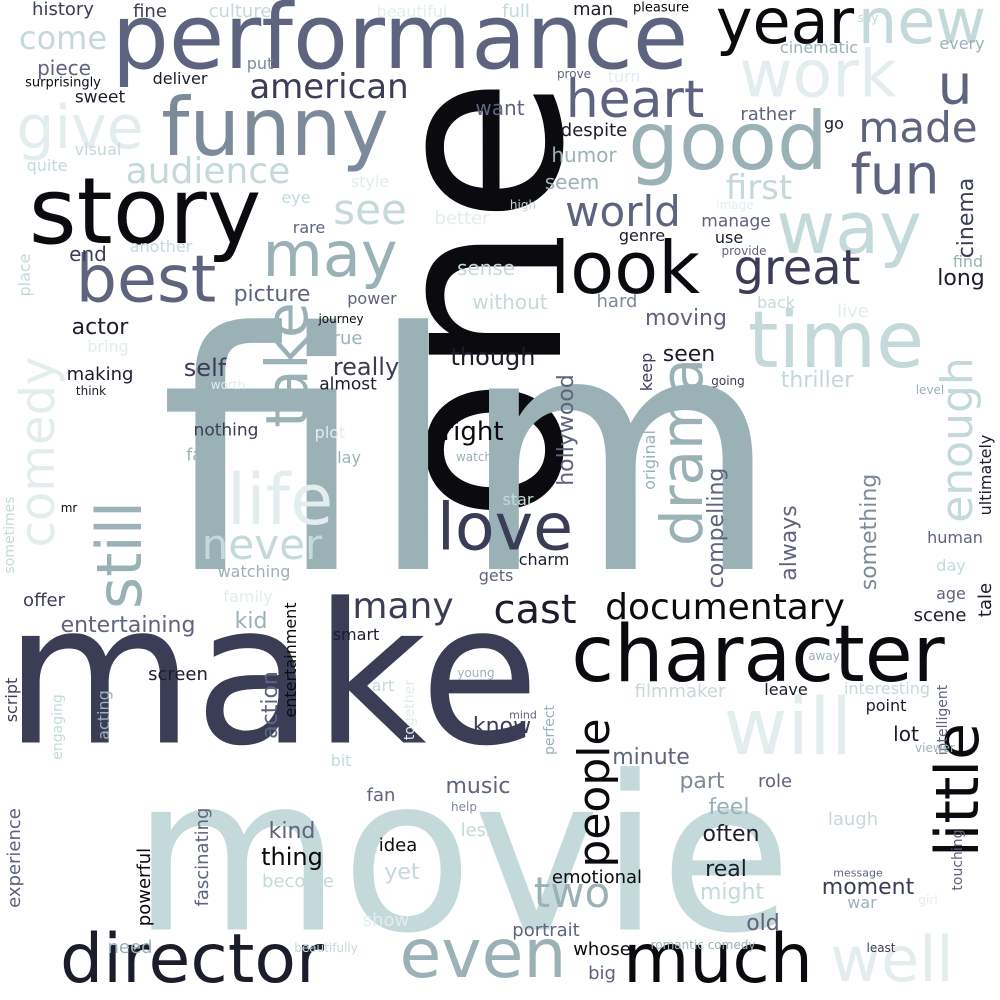 The width and height of the screenshot is (1000, 1000). Describe the element at coordinates (729, 807) in the screenshot. I see `word: feel` at that location.